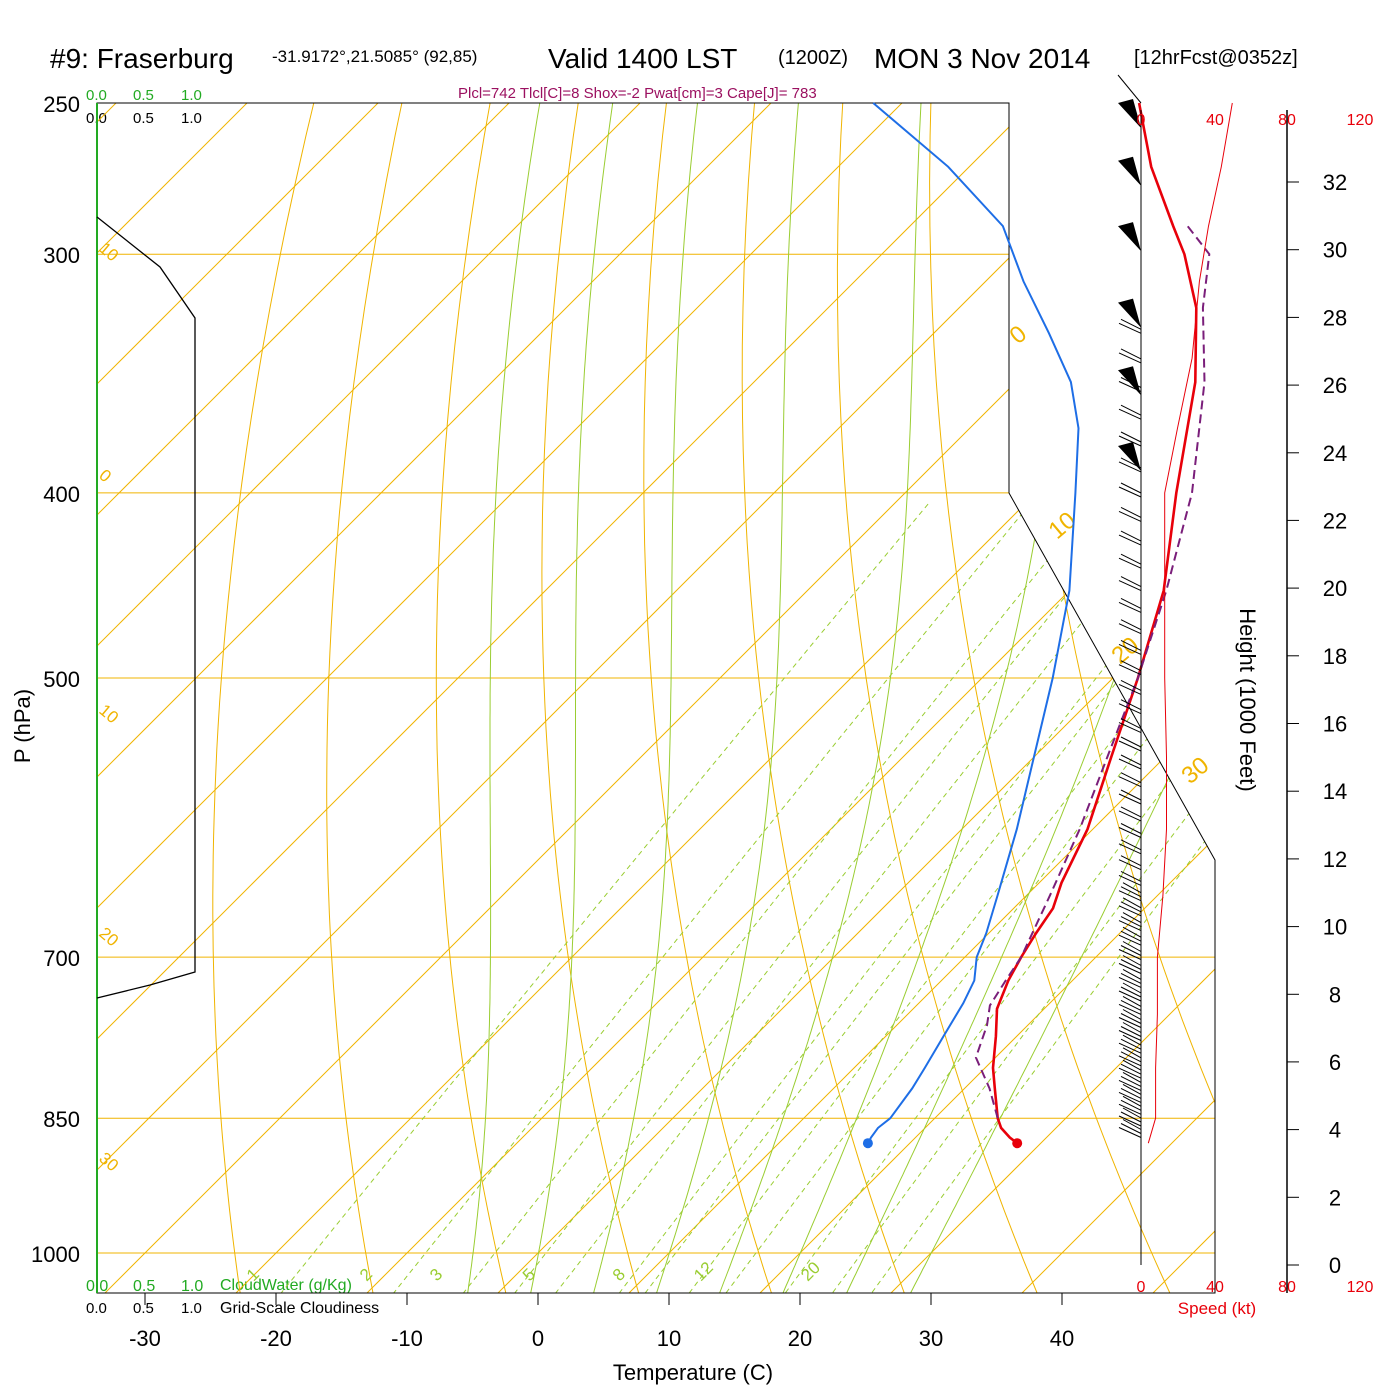 The width and height of the screenshot is (1400, 1400). What do you see at coordinates (61, 1119) in the screenshot?
I see `pressure-tick-label: 850` at bounding box center [61, 1119].